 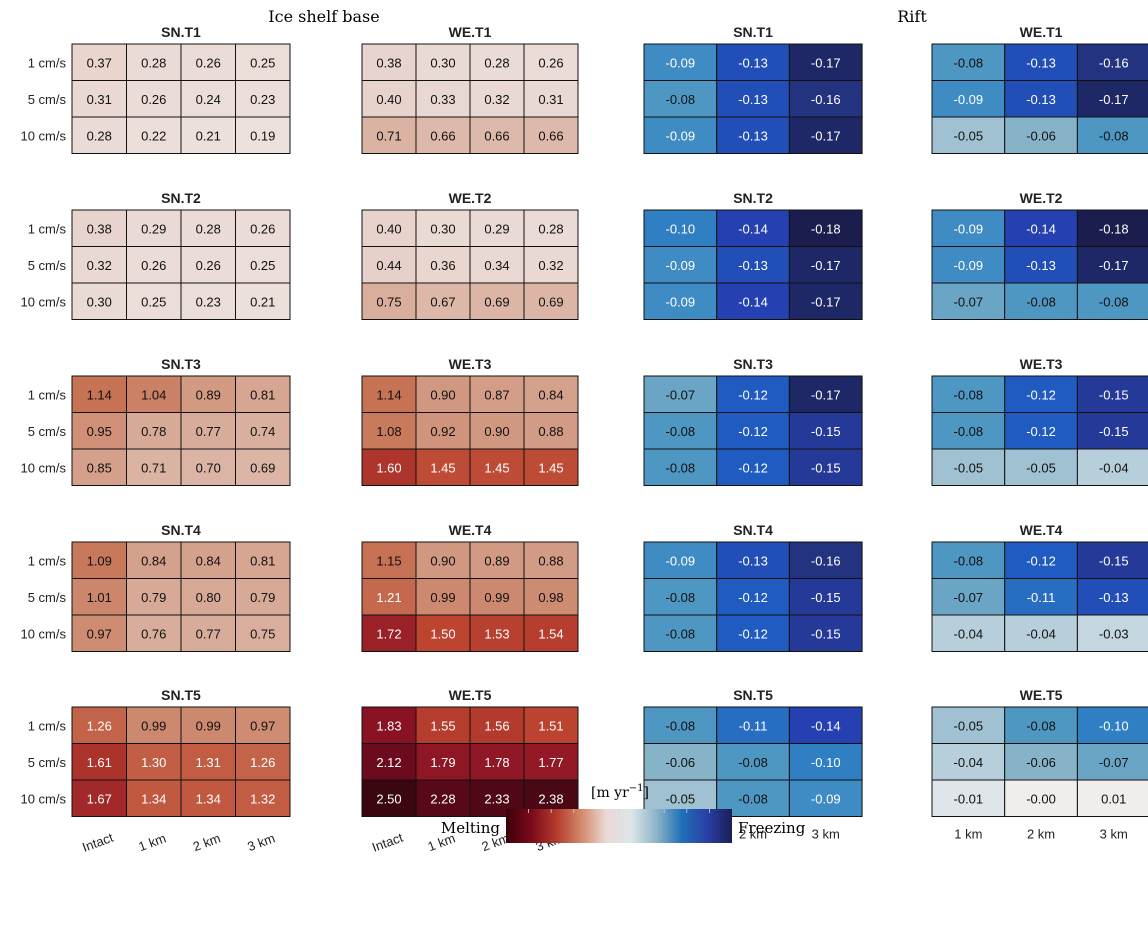 What do you see at coordinates (388, 99) in the screenshot?
I see `cell-value-label: 0.40` at bounding box center [388, 99].